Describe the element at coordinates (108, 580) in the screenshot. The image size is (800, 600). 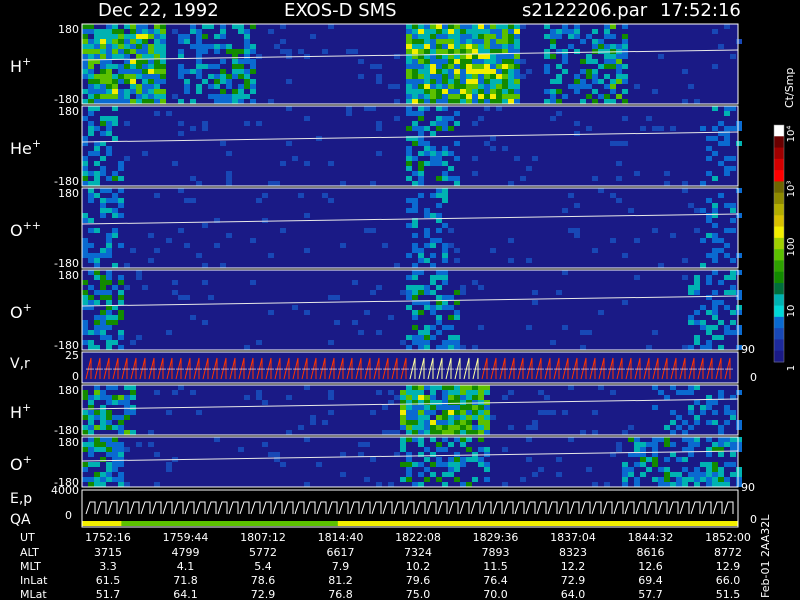
I see `ephemeris-value: 61.5` at that location.